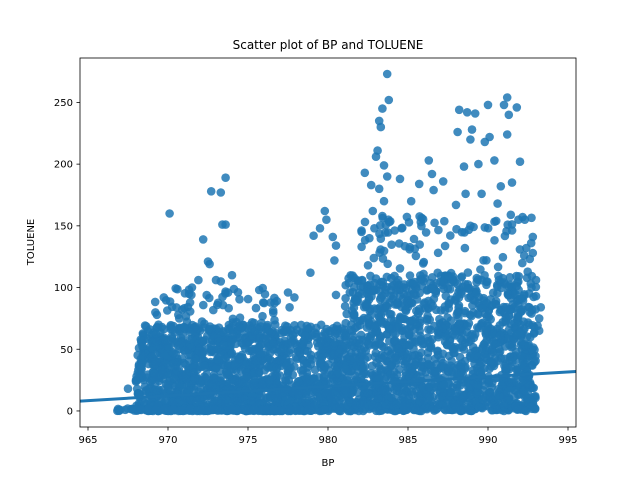  What do you see at coordinates (67, 257) in the screenshot?
I see `y-axis: 0 50 100 150 200 250` at bounding box center [67, 257].